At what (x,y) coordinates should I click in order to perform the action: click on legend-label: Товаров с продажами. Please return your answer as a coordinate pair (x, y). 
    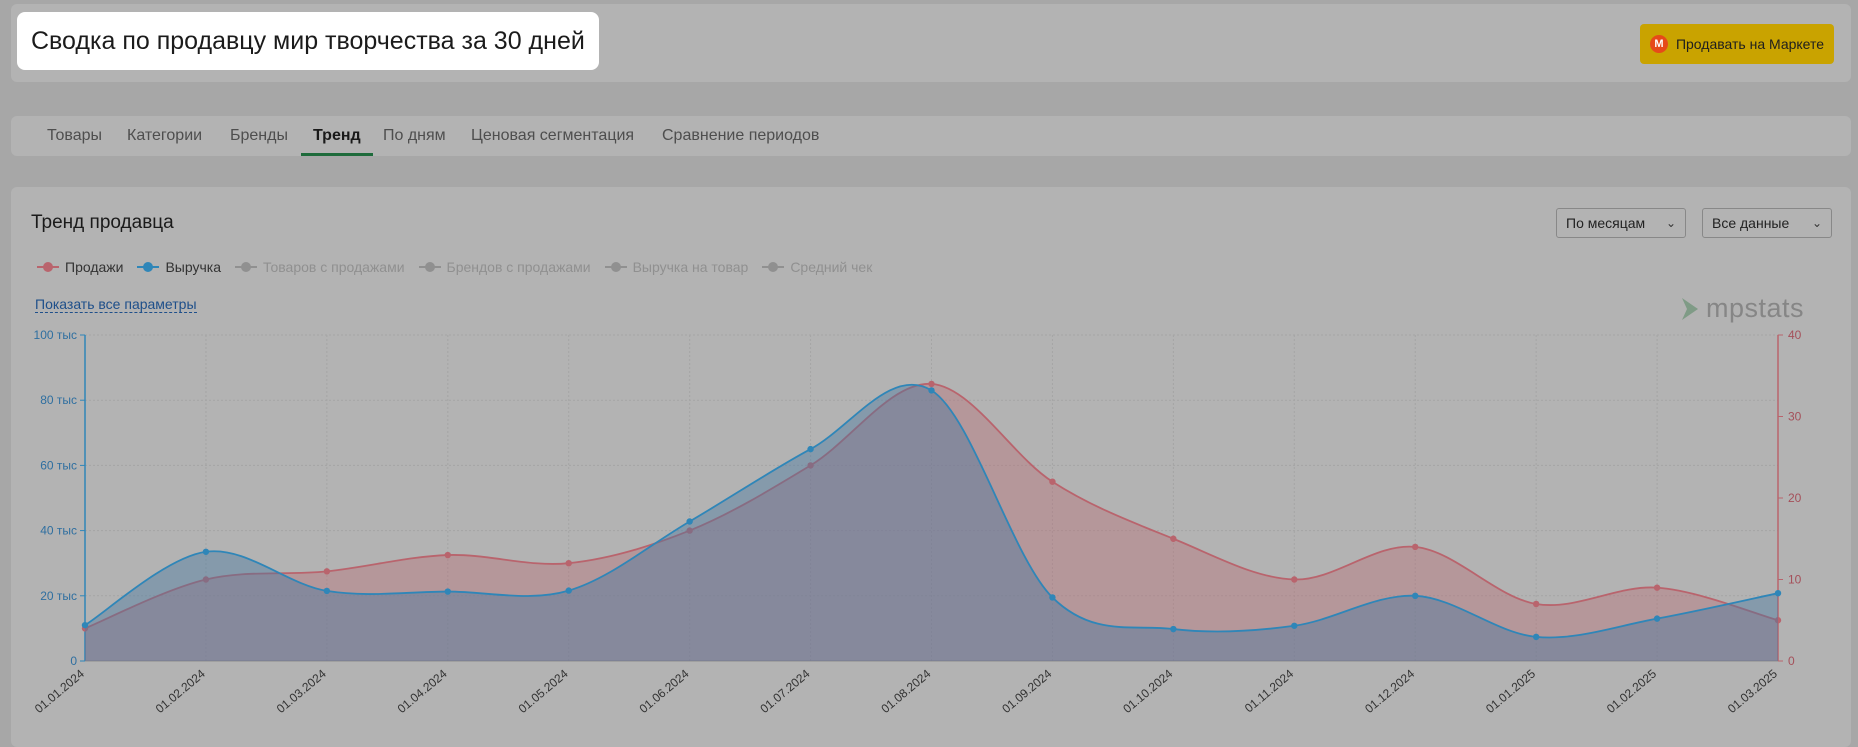
    Looking at the image, I should click on (334, 267).